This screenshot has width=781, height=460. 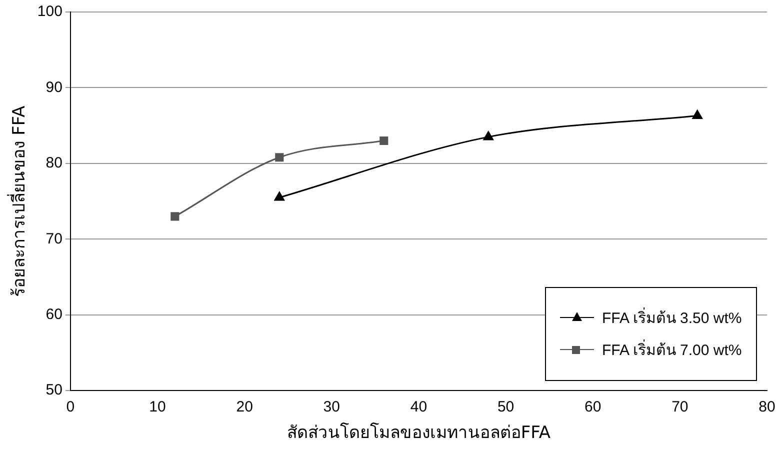 I want to click on x-tick-label: 0, so click(x=70, y=407).